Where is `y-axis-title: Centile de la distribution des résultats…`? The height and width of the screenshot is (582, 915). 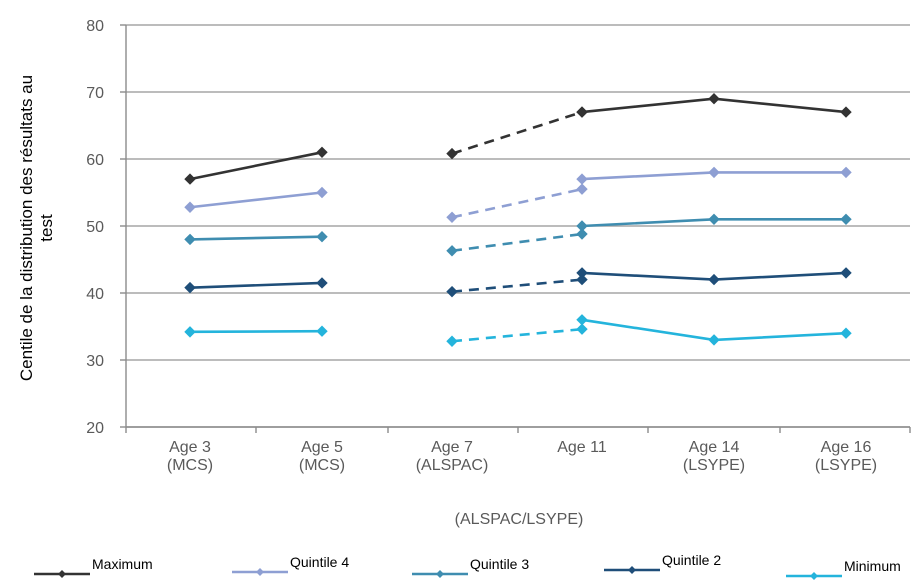 y-axis-title: Centile de la distribution des résultats… is located at coordinates (26, 228).